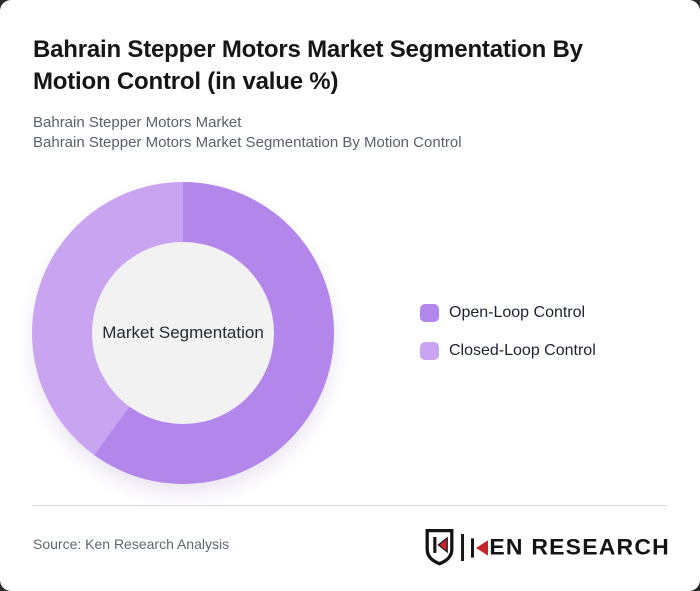 The image size is (700, 591). Describe the element at coordinates (137, 122) in the screenshot. I see `subtitle-market: Bahrain Stepper Motors Market` at that location.